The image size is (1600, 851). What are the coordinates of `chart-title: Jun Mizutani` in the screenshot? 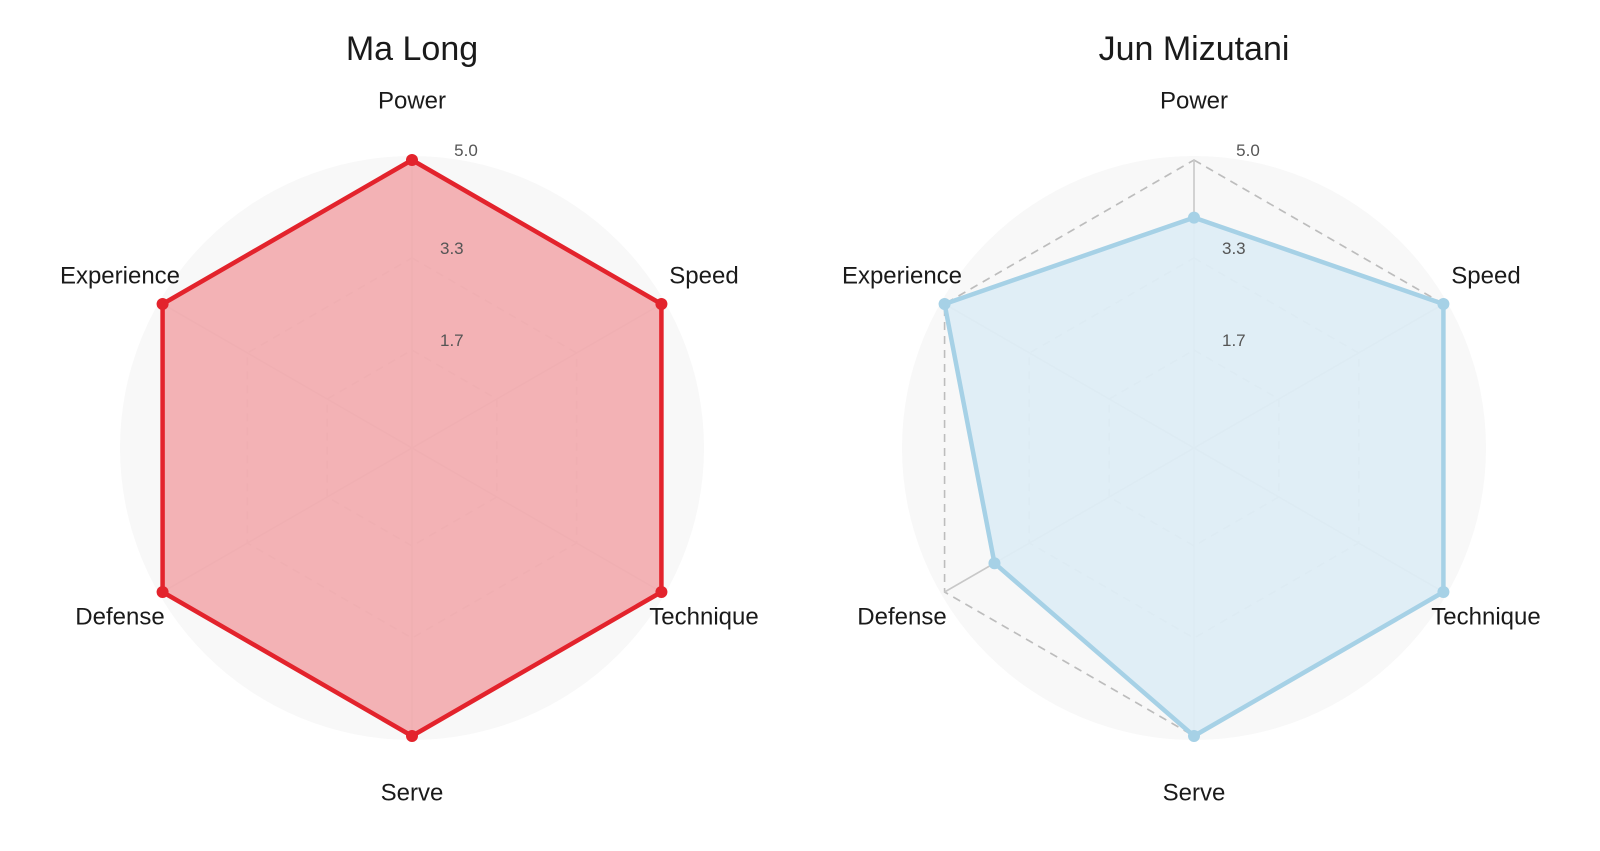 It's located at (1194, 49).